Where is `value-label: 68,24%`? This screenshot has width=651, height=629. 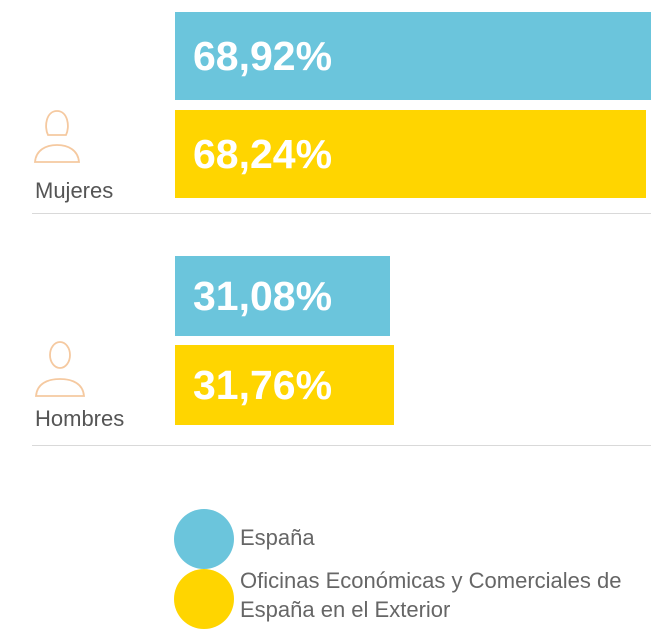
value-label: 68,24% is located at coordinates (263, 153).